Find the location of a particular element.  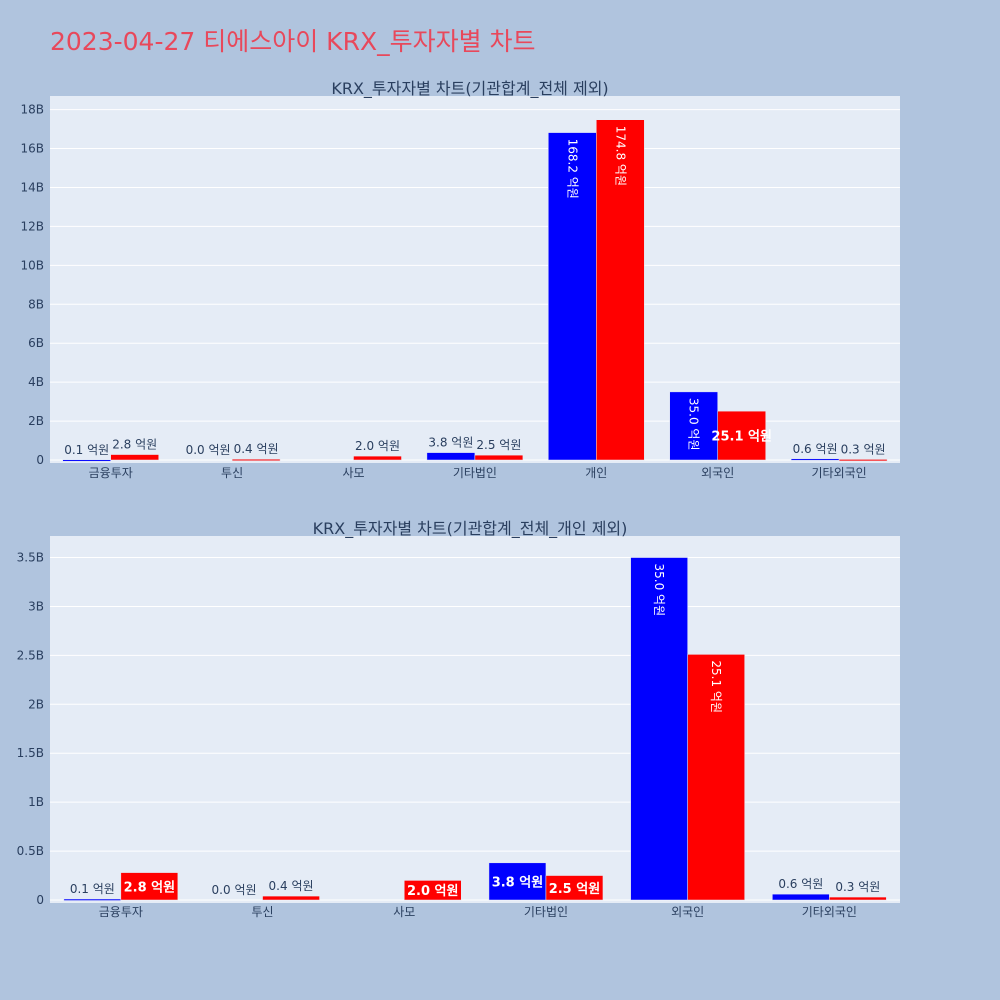

y-tick-label: 14B is located at coordinates (32, 187).